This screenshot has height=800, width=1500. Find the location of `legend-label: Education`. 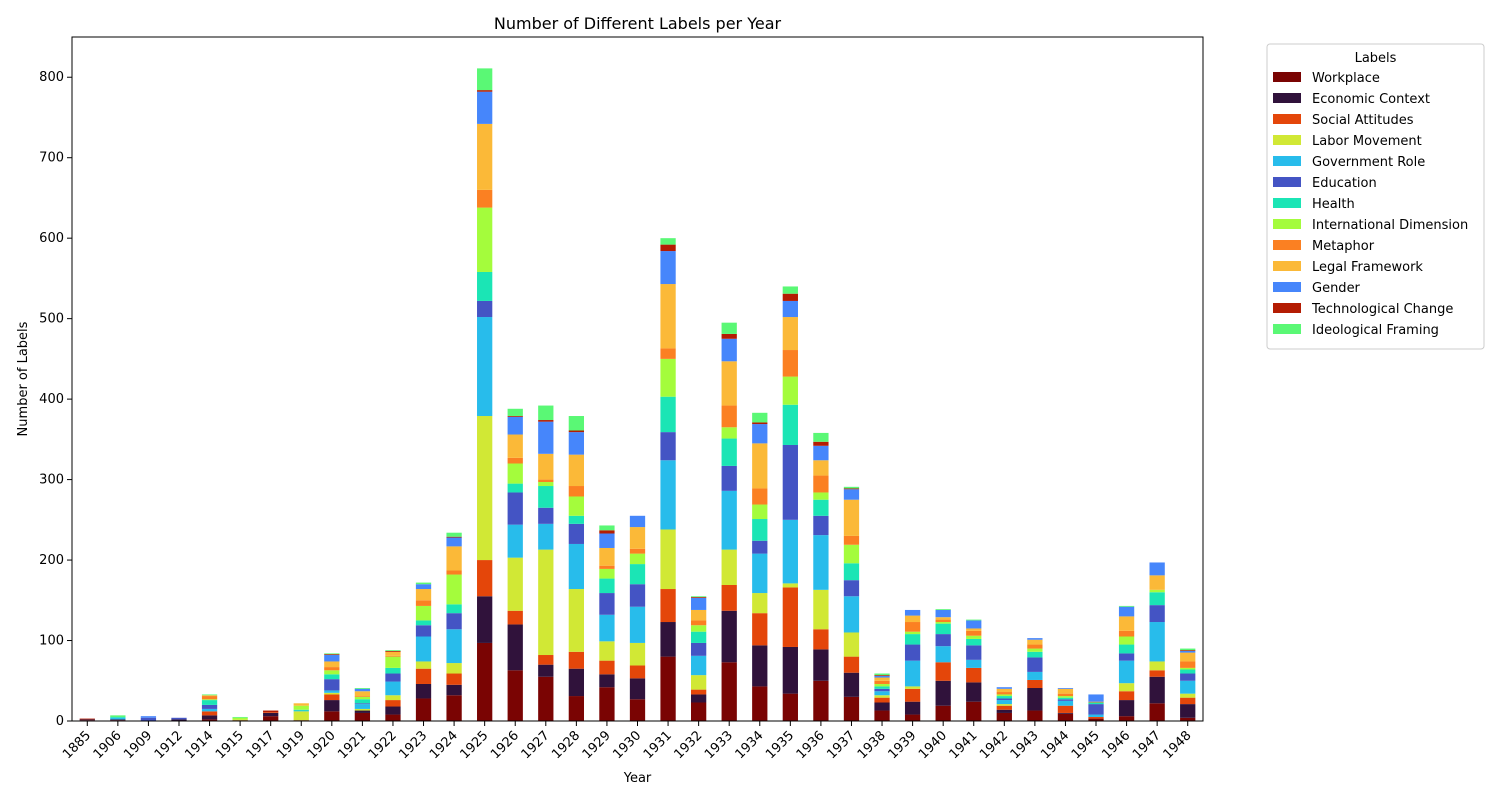

legend-label: Education is located at coordinates (1344, 183).